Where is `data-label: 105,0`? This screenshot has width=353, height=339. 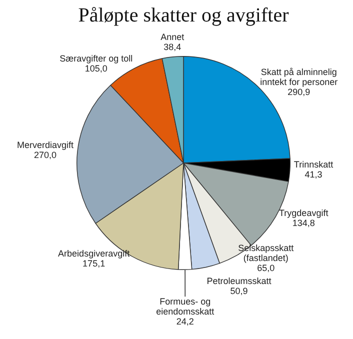
data-label: 105,0 is located at coordinates (96, 69).